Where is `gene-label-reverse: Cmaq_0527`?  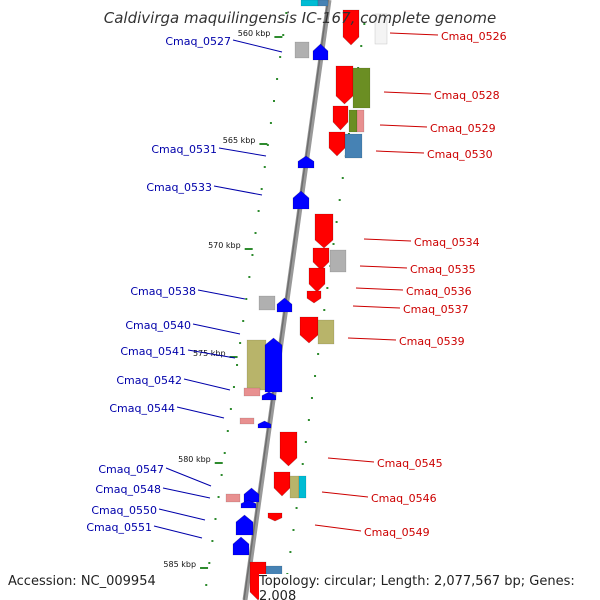 gene-label-reverse: Cmaq_0527 is located at coordinates (198, 41).